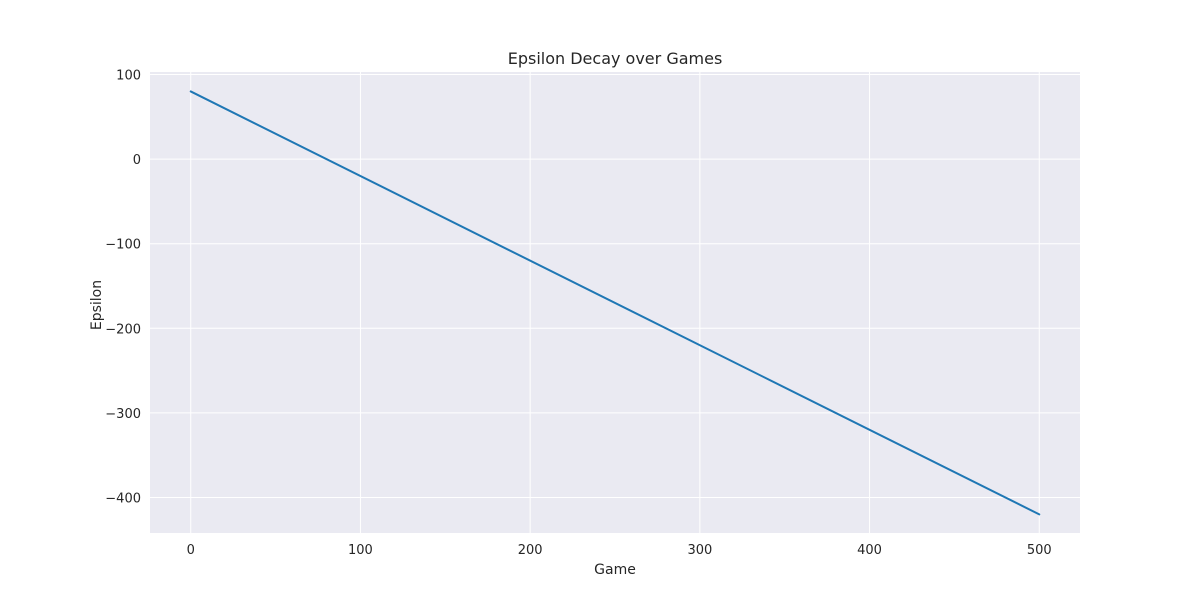 This screenshot has height=600, width=1200. Describe the element at coordinates (869, 550) in the screenshot. I see `x-tick-label: 400` at that location.